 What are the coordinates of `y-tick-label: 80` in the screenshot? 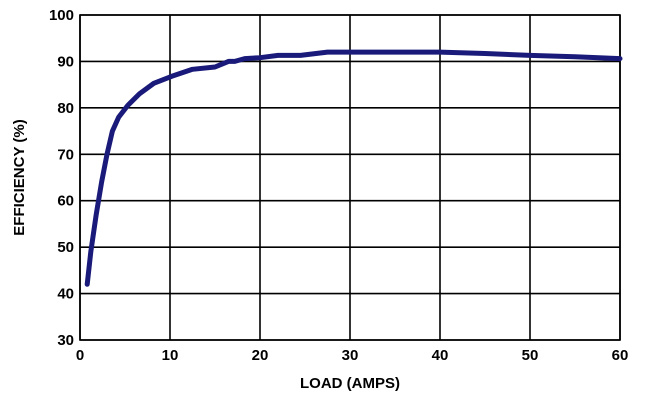 It's located at (65, 108).